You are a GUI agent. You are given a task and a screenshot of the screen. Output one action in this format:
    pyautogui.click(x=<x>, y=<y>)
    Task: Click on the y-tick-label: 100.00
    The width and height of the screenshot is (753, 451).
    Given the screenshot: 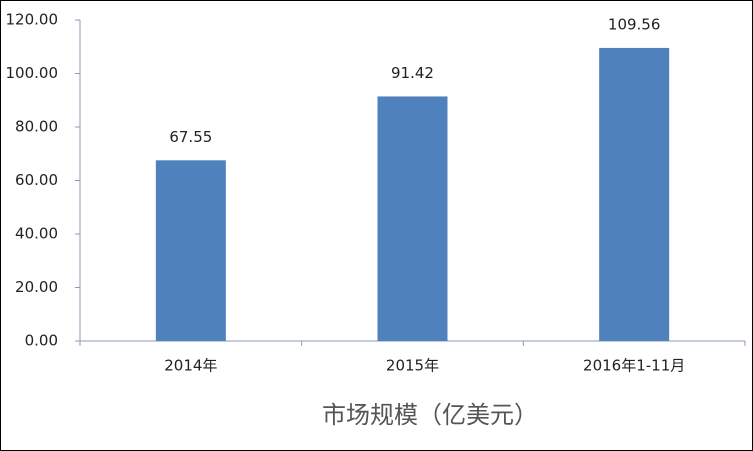 What is the action you would take?
    pyautogui.click(x=32, y=73)
    